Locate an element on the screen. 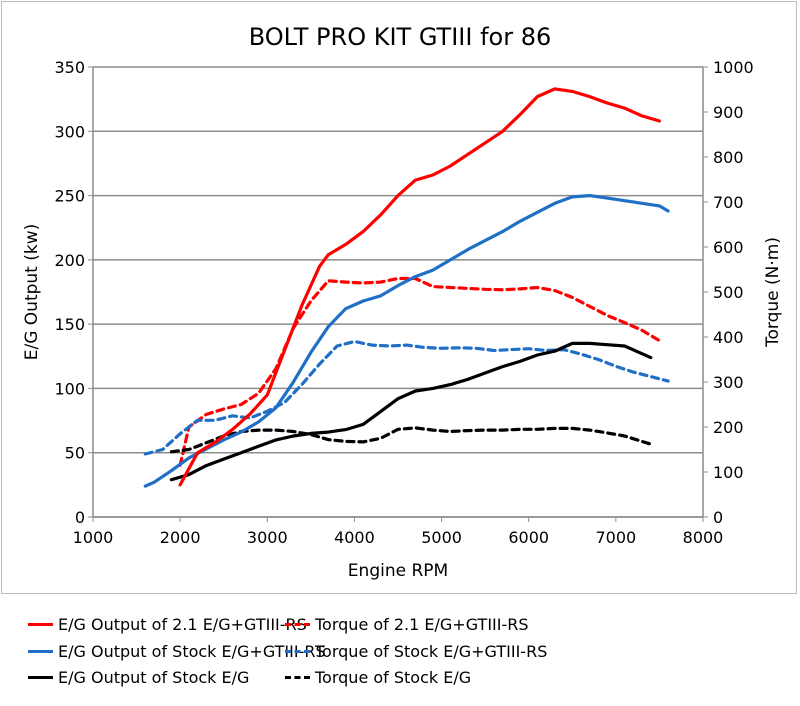 The height and width of the screenshot is (706, 800). y2-tick-label: 100 is located at coordinates (728, 472).